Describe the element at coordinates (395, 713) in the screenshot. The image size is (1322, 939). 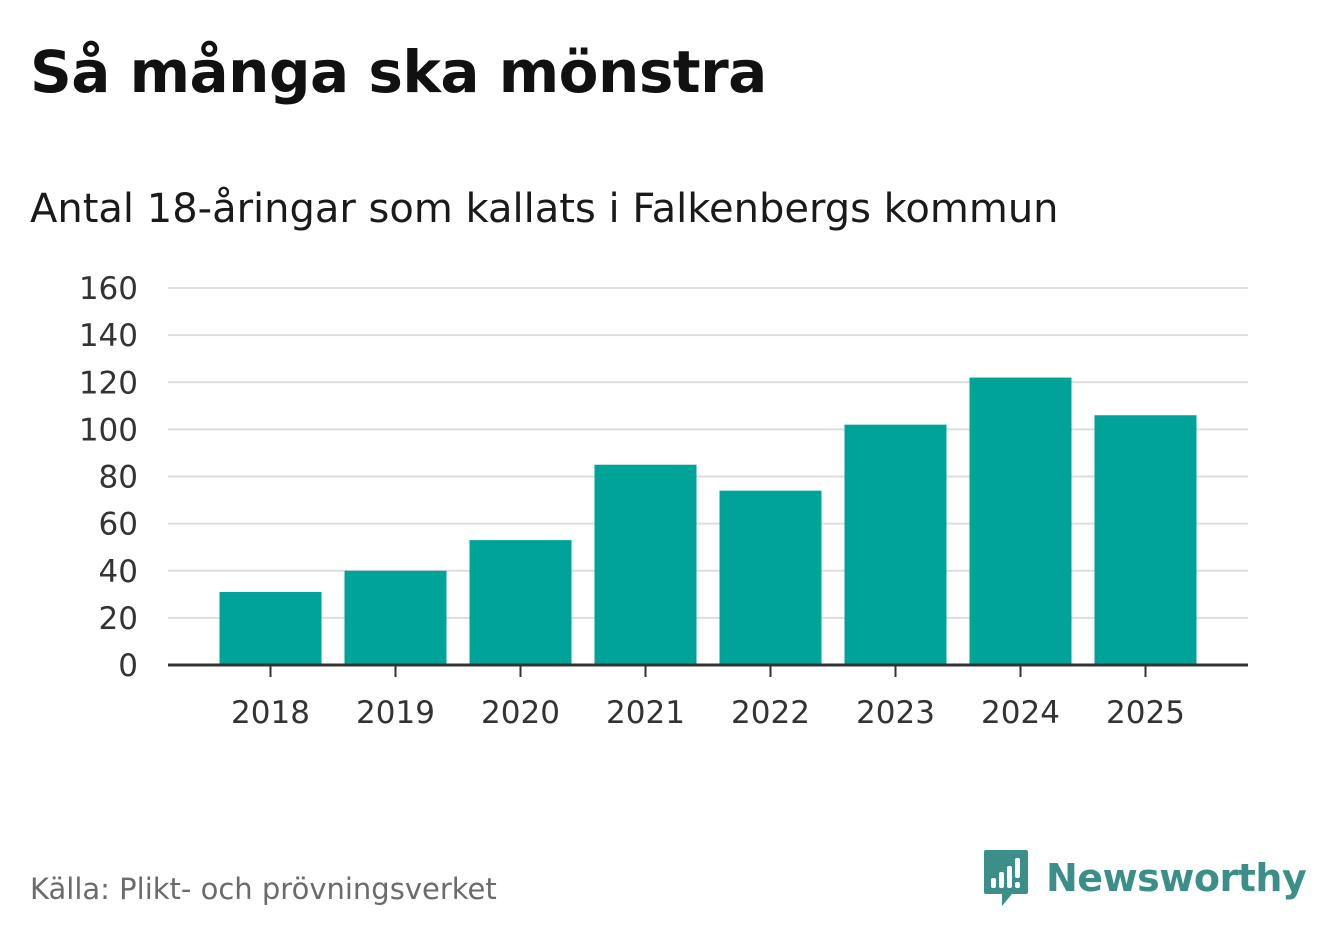
I see `x-tick-label: 2019` at that location.